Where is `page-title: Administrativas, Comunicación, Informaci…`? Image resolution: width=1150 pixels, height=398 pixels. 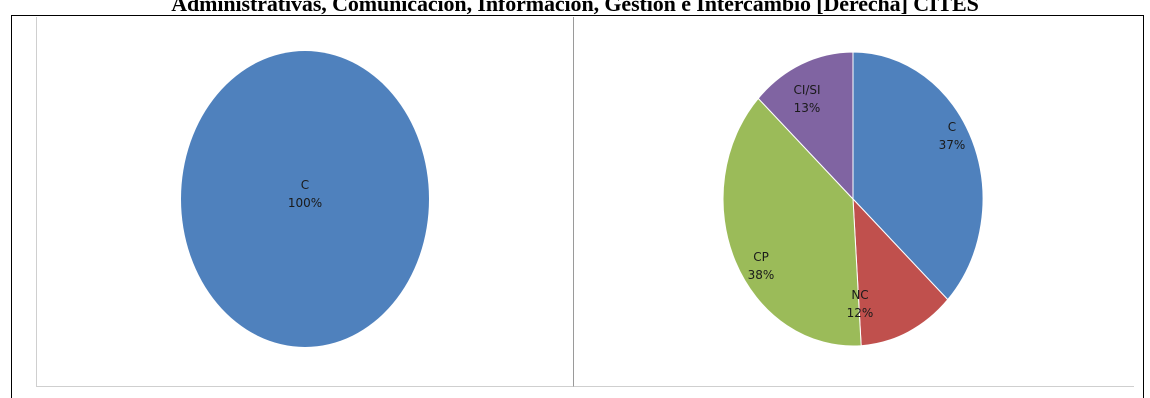
page-title: Administrativas, Comunicación, Informaci… is located at coordinates (575, 8).